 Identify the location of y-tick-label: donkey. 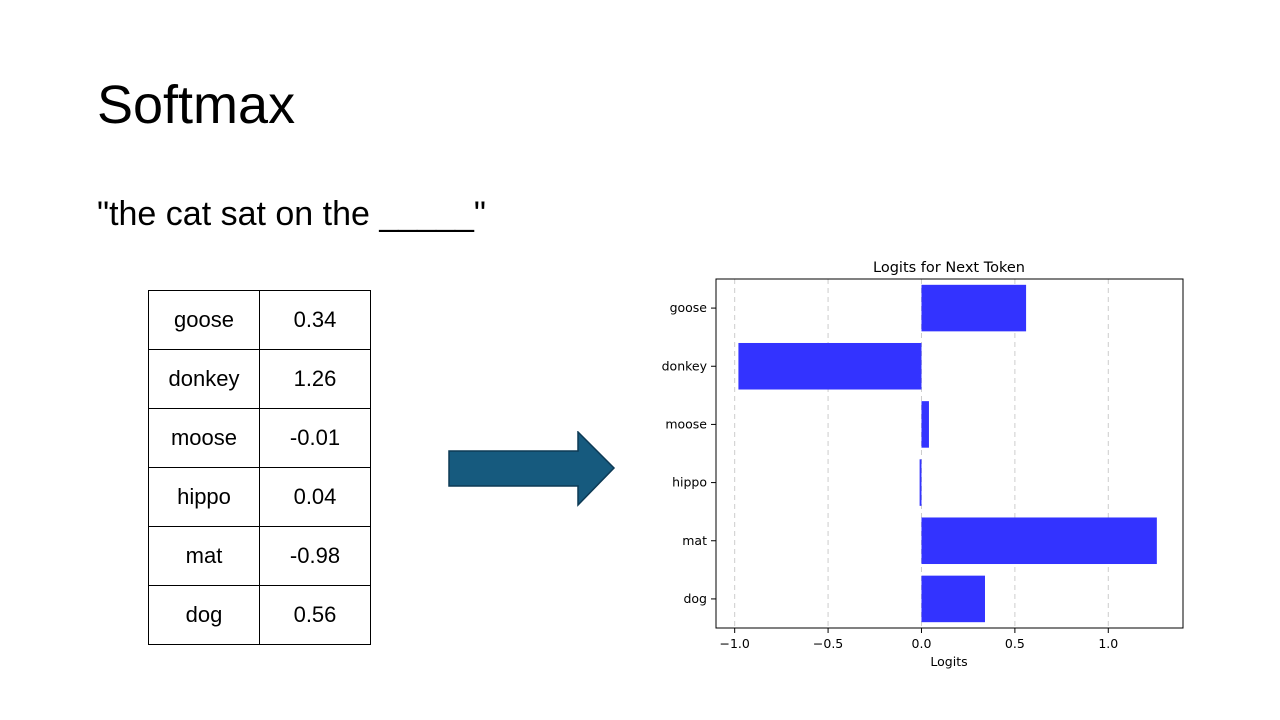
(685, 365).